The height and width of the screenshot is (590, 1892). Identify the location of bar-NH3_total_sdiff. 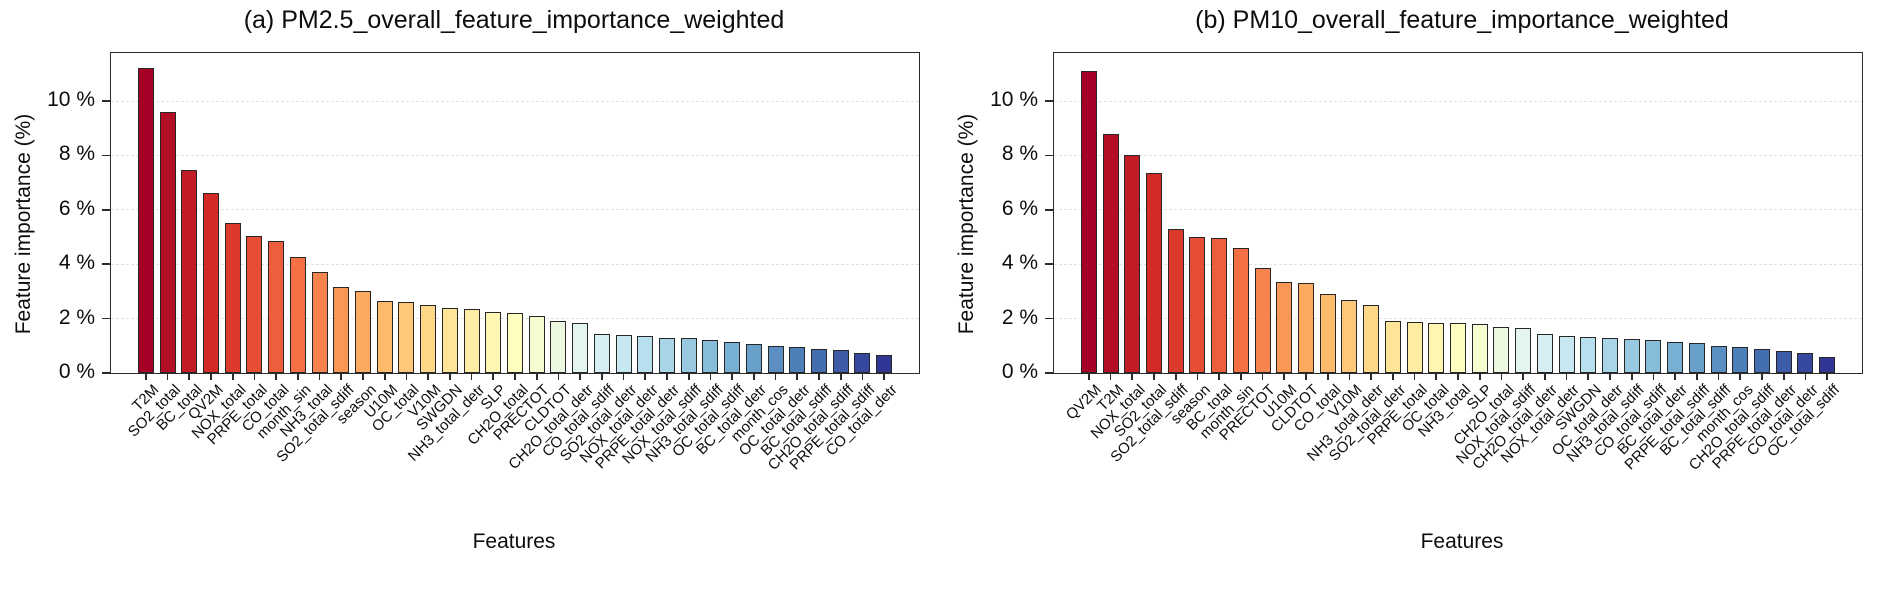
(1631, 356).